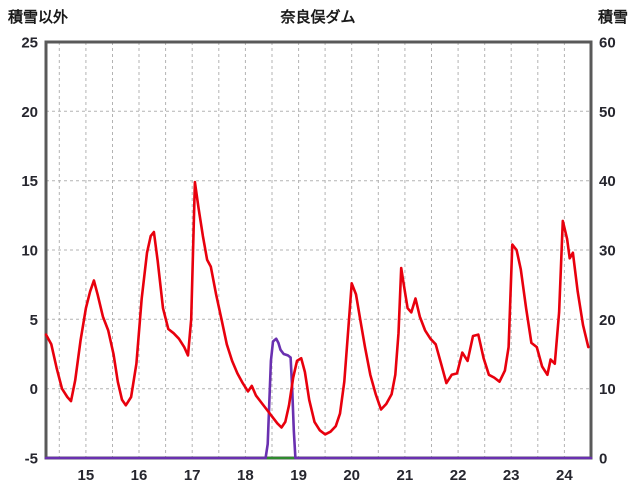 The height and width of the screenshot is (501, 636). Describe the element at coordinates (31, 459) in the screenshot. I see `left-axis-tick-label: -5` at that location.